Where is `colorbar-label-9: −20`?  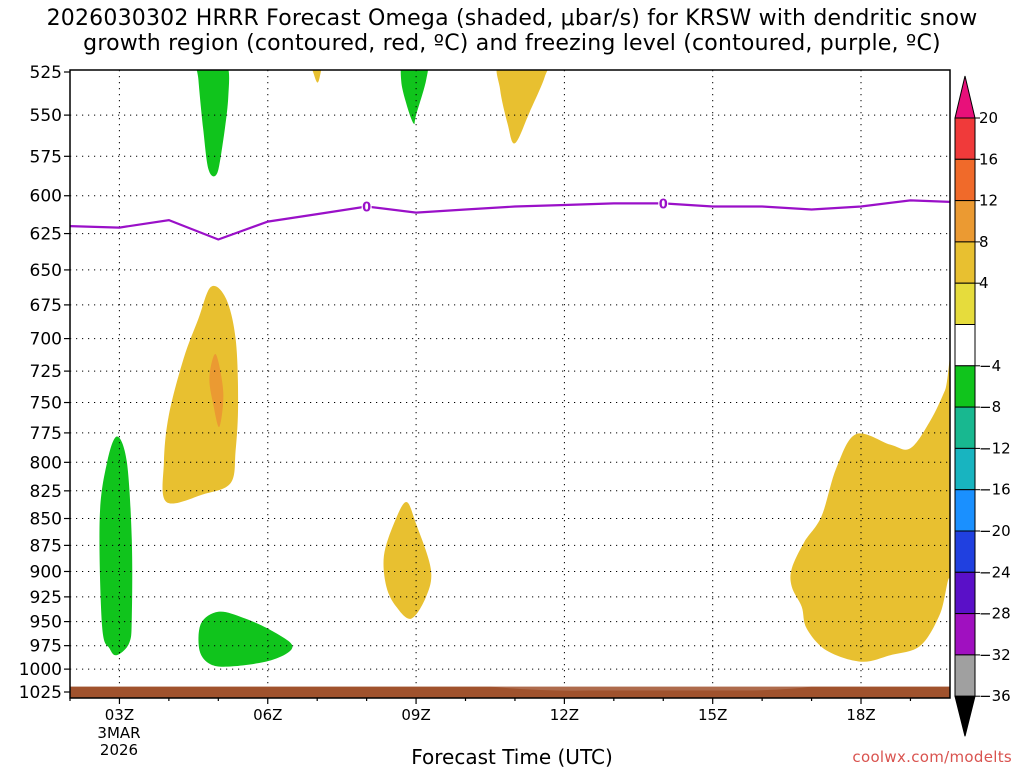
colorbar-label-9: −20 is located at coordinates (995, 531).